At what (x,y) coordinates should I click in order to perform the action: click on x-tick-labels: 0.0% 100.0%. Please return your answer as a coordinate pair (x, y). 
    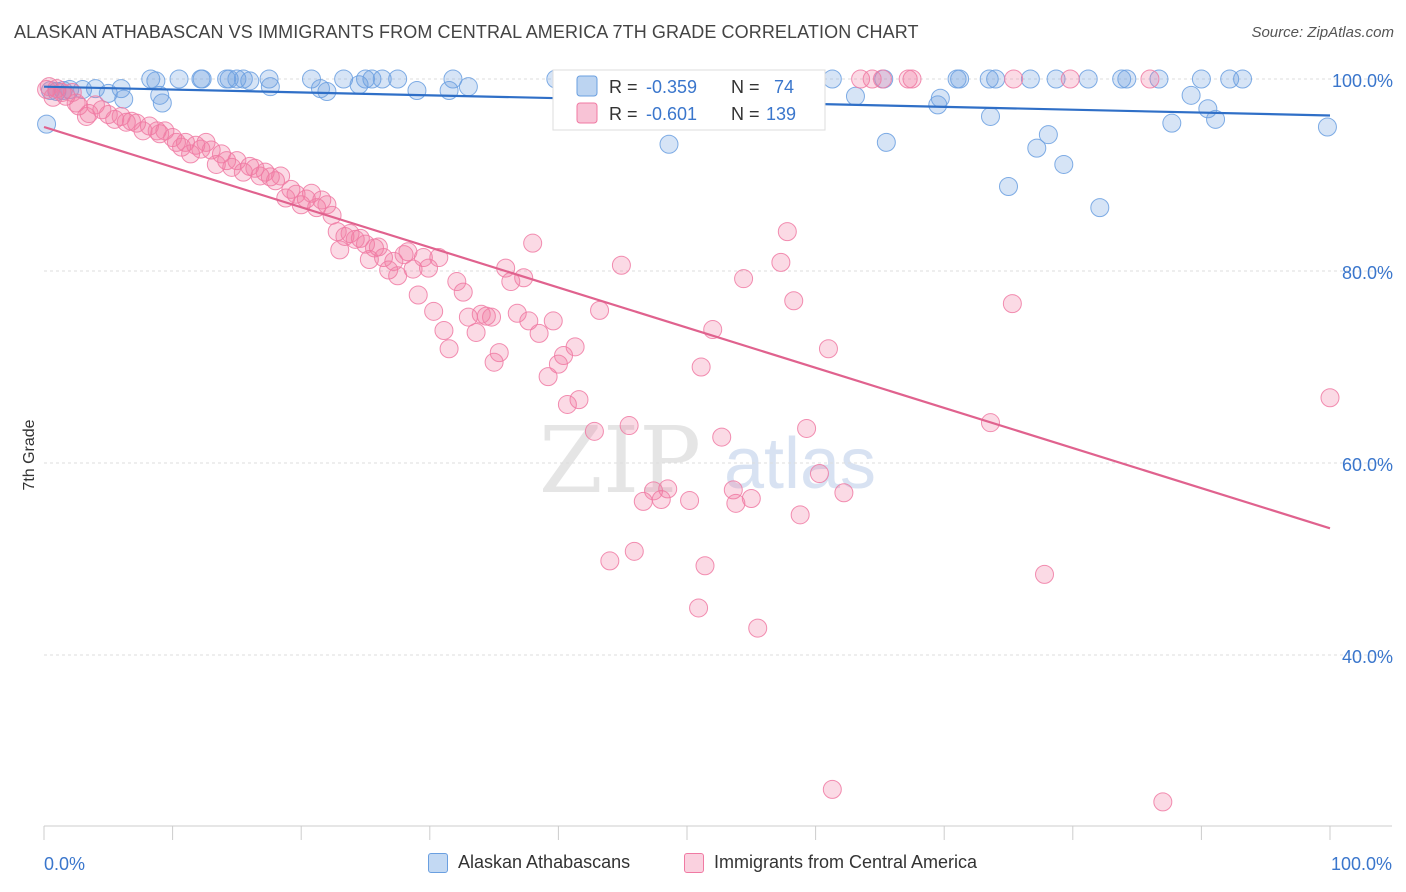
    Looking at the image, I should click on (718, 864).